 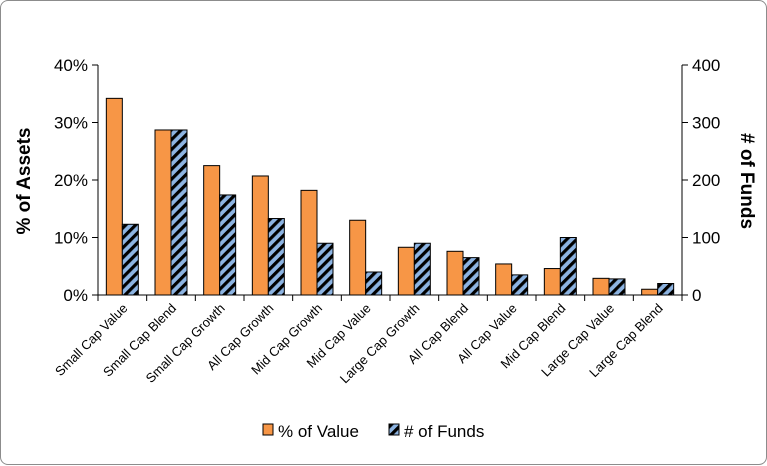 I want to click on legend-swatch-funds, so click(x=394, y=429).